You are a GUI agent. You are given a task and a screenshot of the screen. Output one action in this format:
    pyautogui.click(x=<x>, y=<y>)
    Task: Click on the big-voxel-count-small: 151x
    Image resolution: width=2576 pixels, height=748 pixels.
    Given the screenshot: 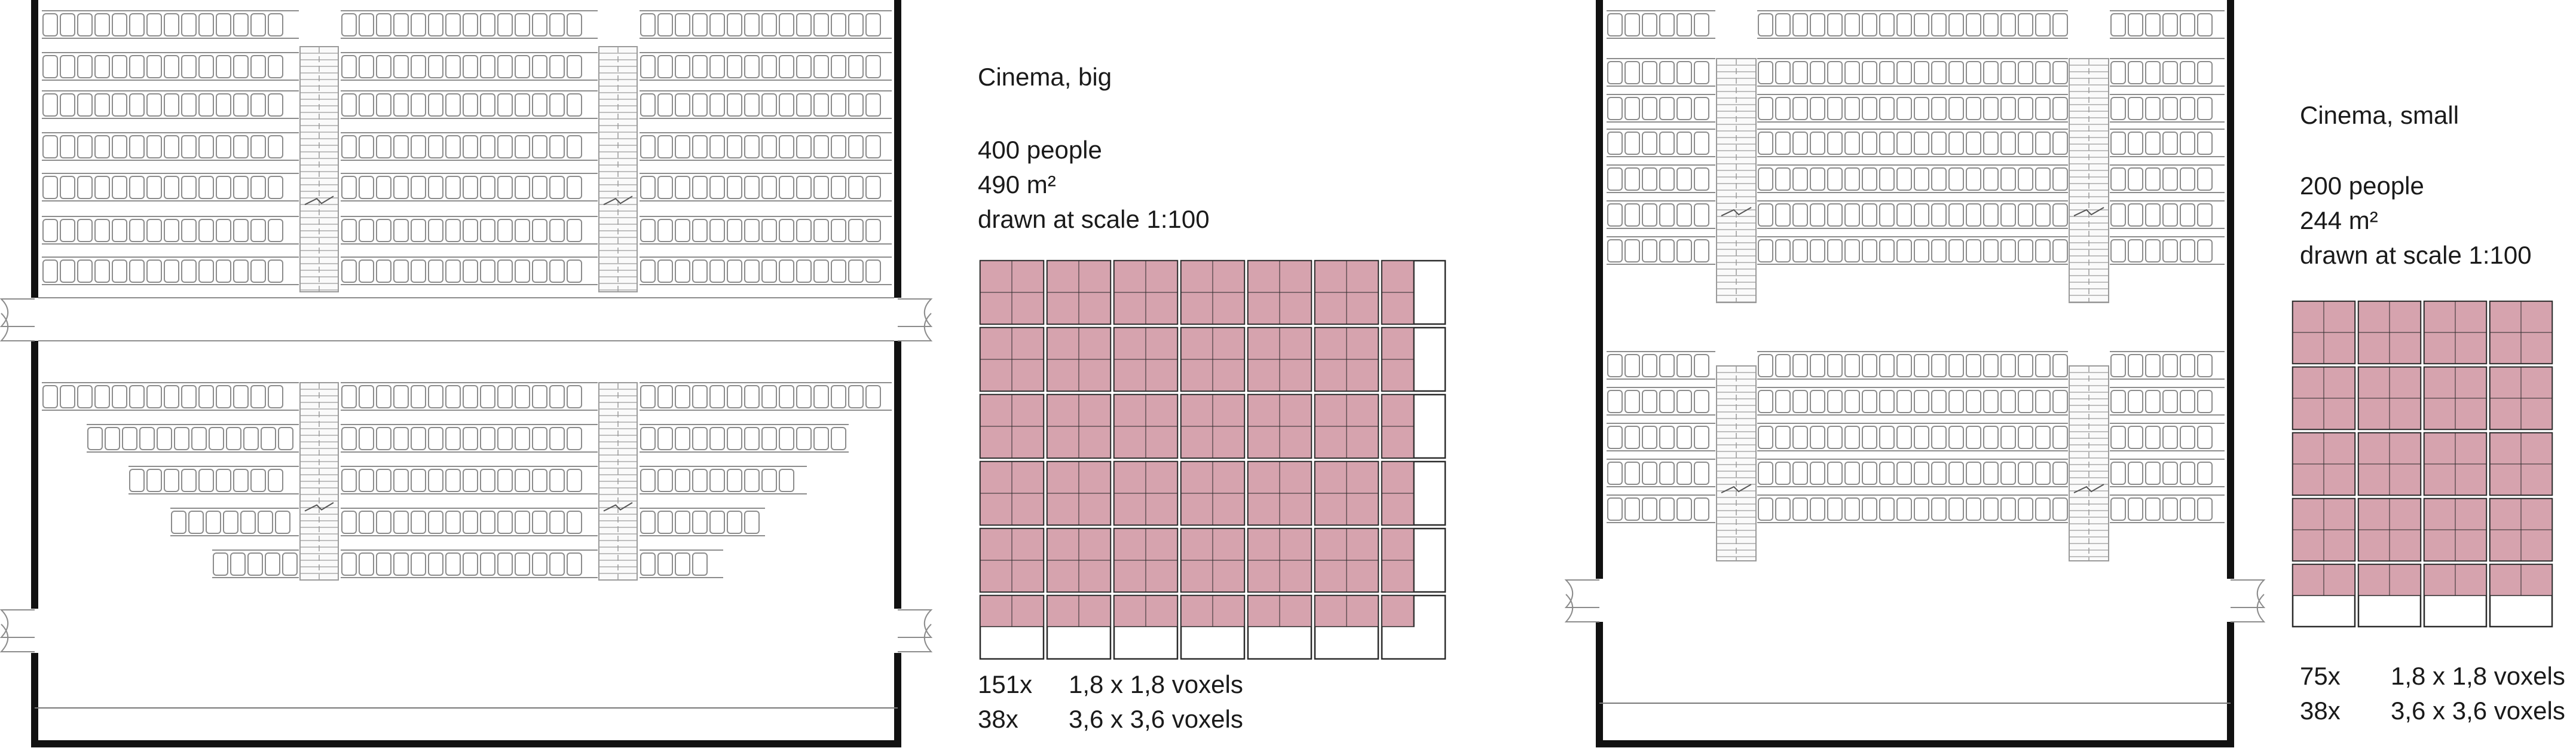 What is the action you would take?
    pyautogui.click(x=1005, y=684)
    